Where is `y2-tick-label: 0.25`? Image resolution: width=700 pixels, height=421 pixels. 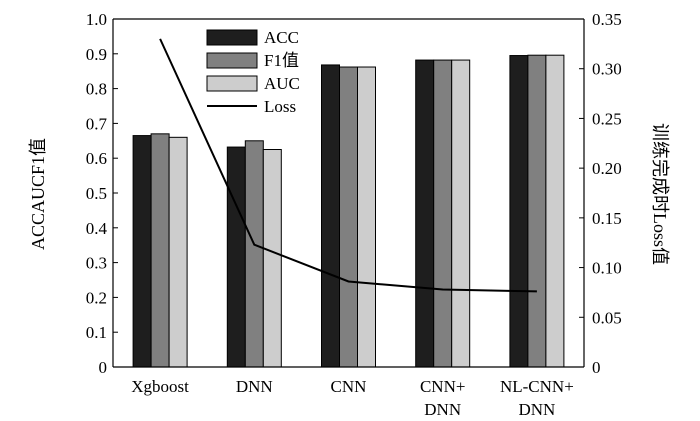
y2-tick-label: 0.25 is located at coordinates (607, 118).